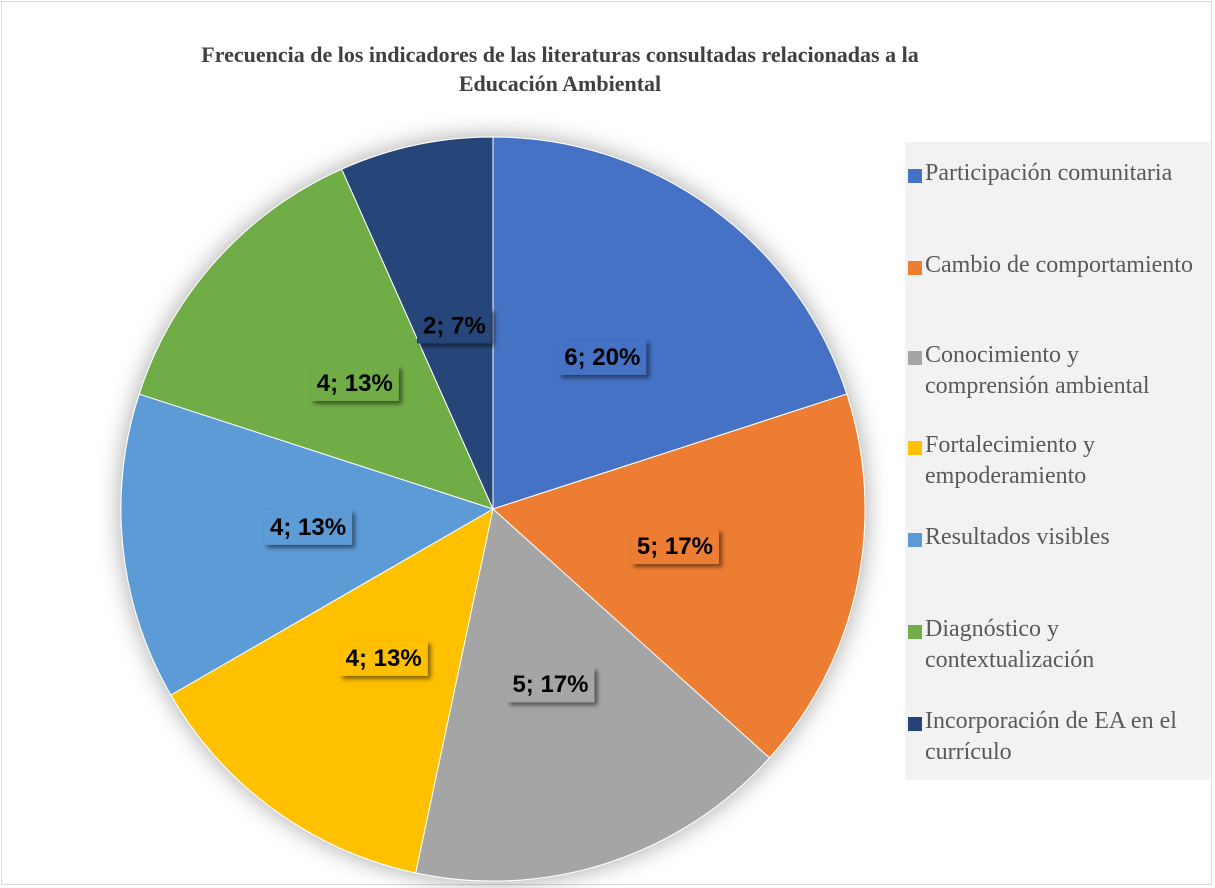  Describe the element at coordinates (1037, 370) in the screenshot. I see `legend-label: Conocimiento y comprensión ambiental` at that location.